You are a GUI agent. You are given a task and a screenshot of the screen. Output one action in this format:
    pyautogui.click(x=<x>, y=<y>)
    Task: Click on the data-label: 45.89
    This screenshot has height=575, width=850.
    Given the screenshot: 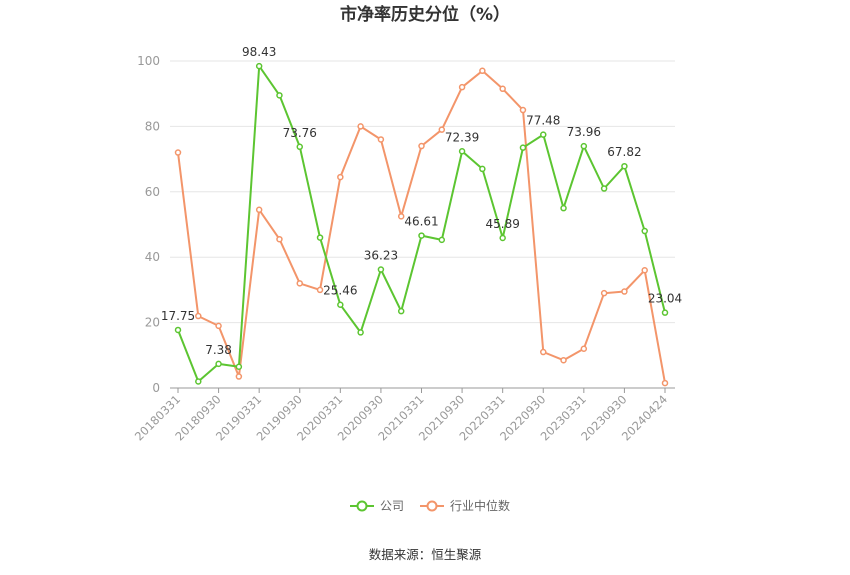 What is the action you would take?
    pyautogui.click(x=502, y=224)
    